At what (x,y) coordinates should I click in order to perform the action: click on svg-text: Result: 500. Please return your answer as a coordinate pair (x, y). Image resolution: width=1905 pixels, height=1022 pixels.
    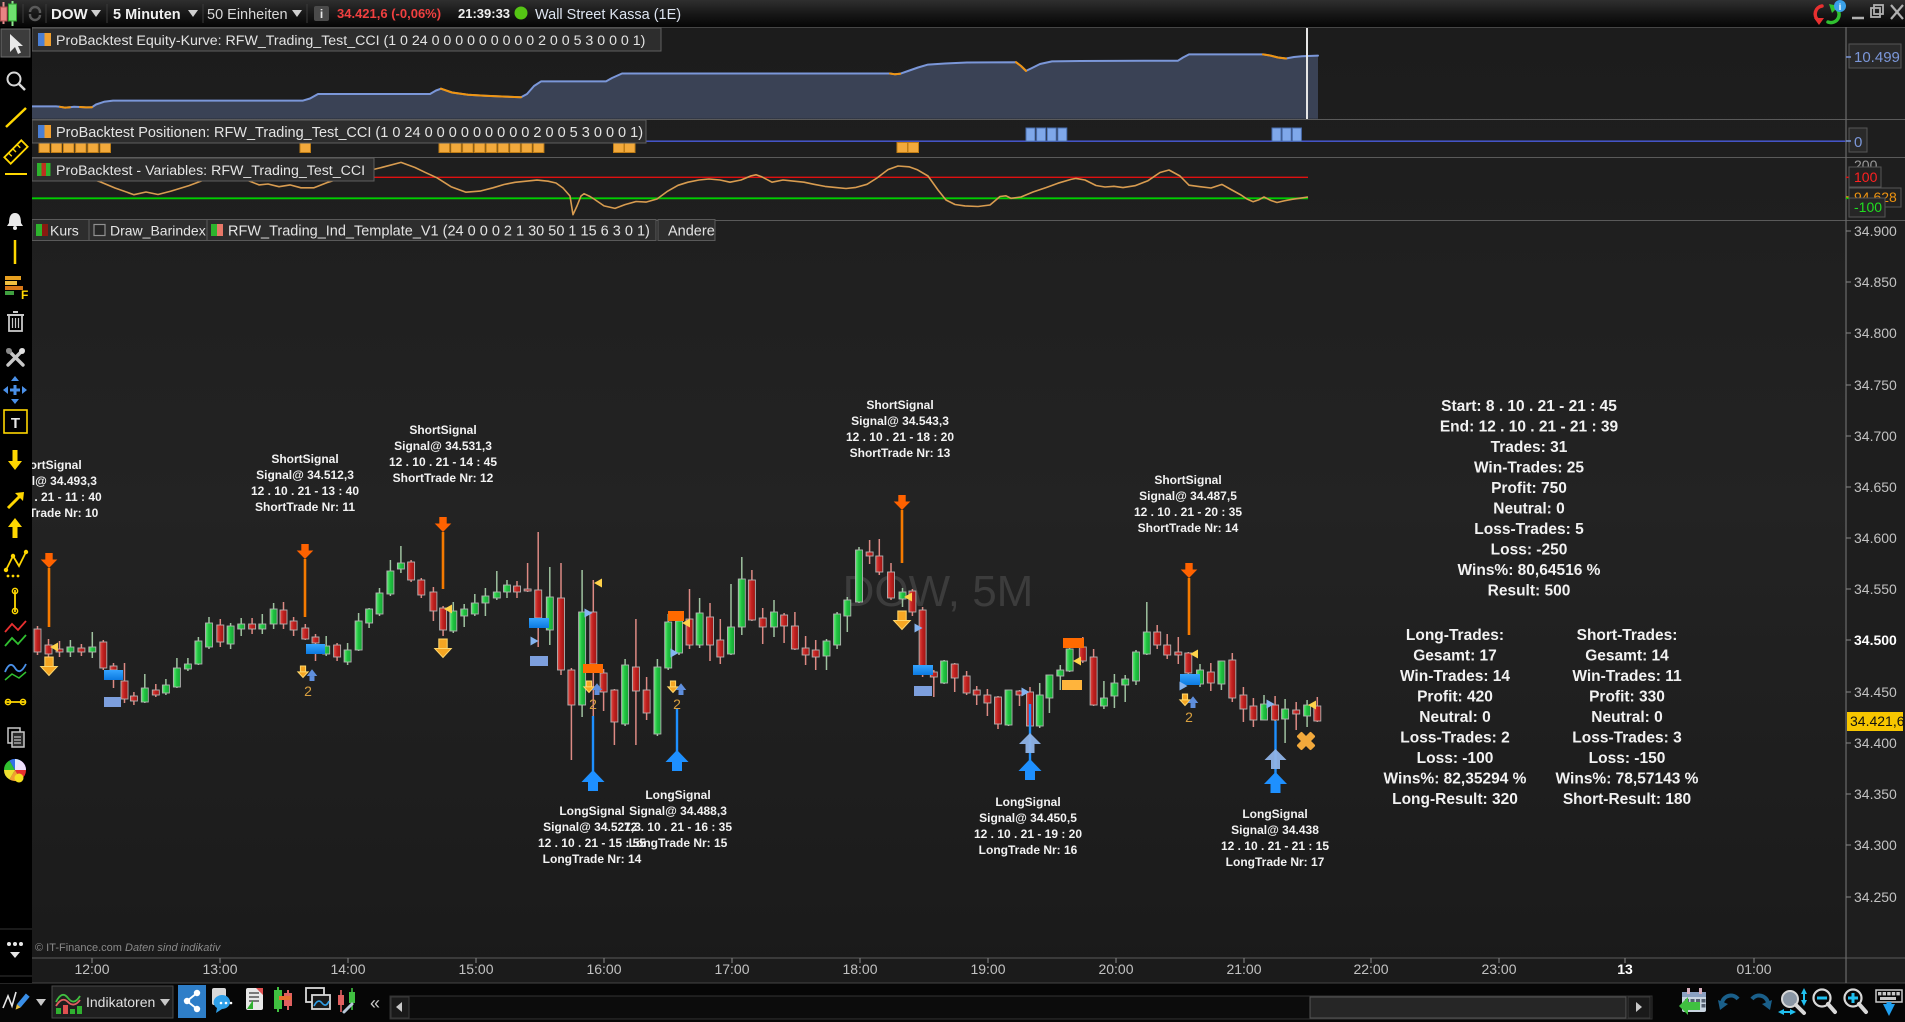
    Looking at the image, I should click on (1529, 591).